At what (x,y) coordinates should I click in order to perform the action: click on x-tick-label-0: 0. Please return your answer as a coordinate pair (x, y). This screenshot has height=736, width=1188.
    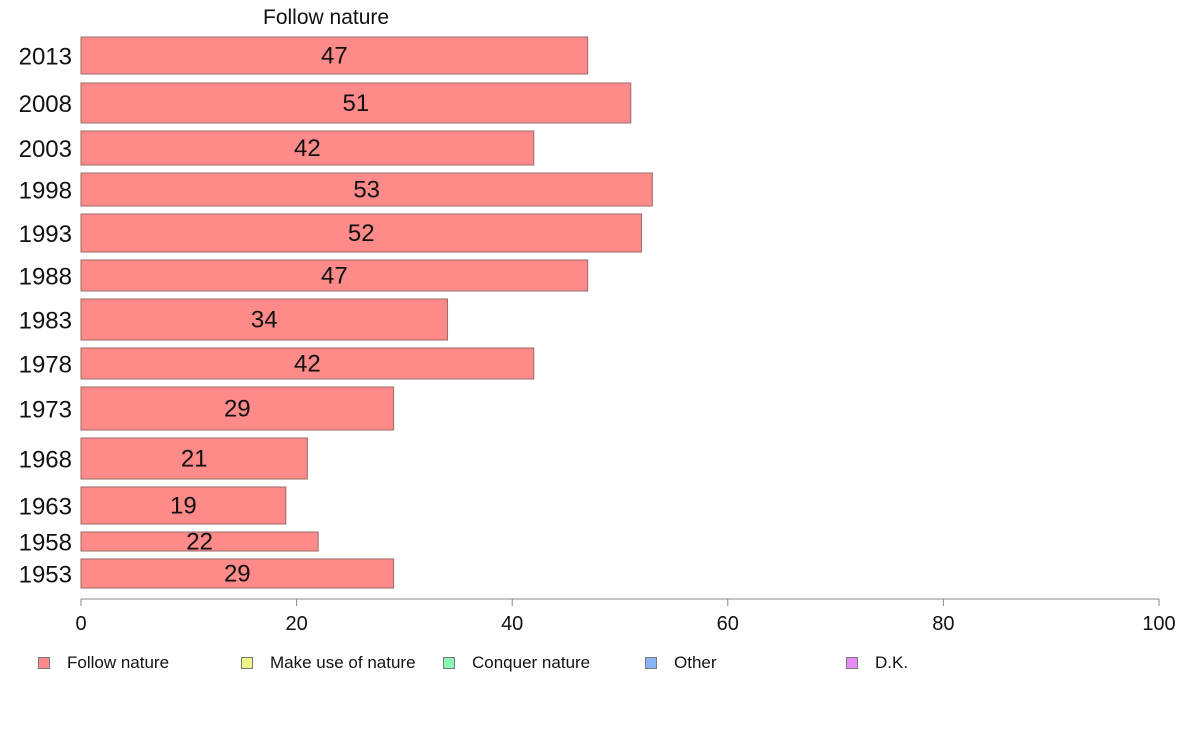
    Looking at the image, I should click on (80, 624).